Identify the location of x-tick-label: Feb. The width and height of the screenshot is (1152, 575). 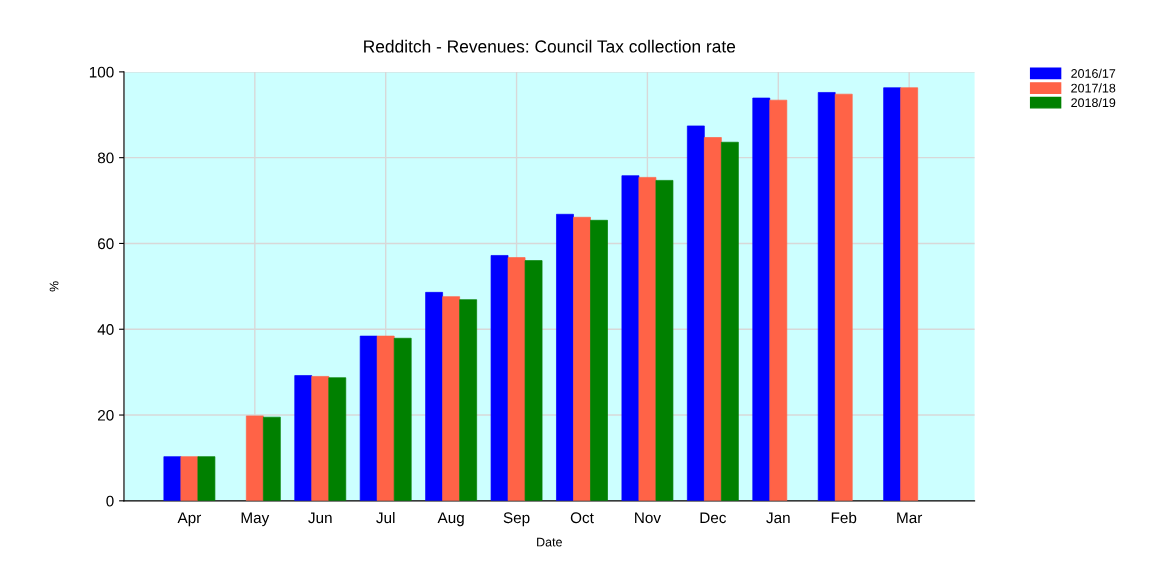
(844, 517).